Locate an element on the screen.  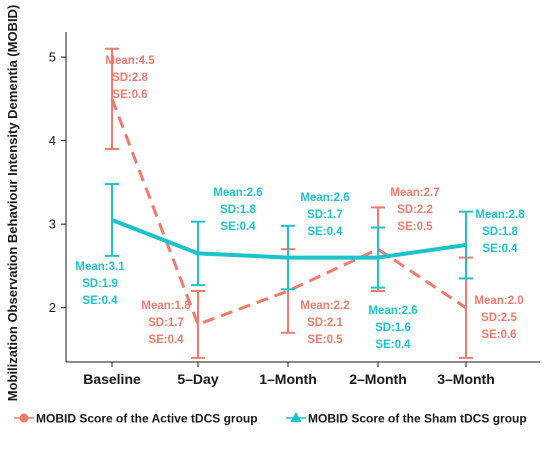
legend-item: MOBID Score of the Sham tDCS group is located at coordinates (406, 419).